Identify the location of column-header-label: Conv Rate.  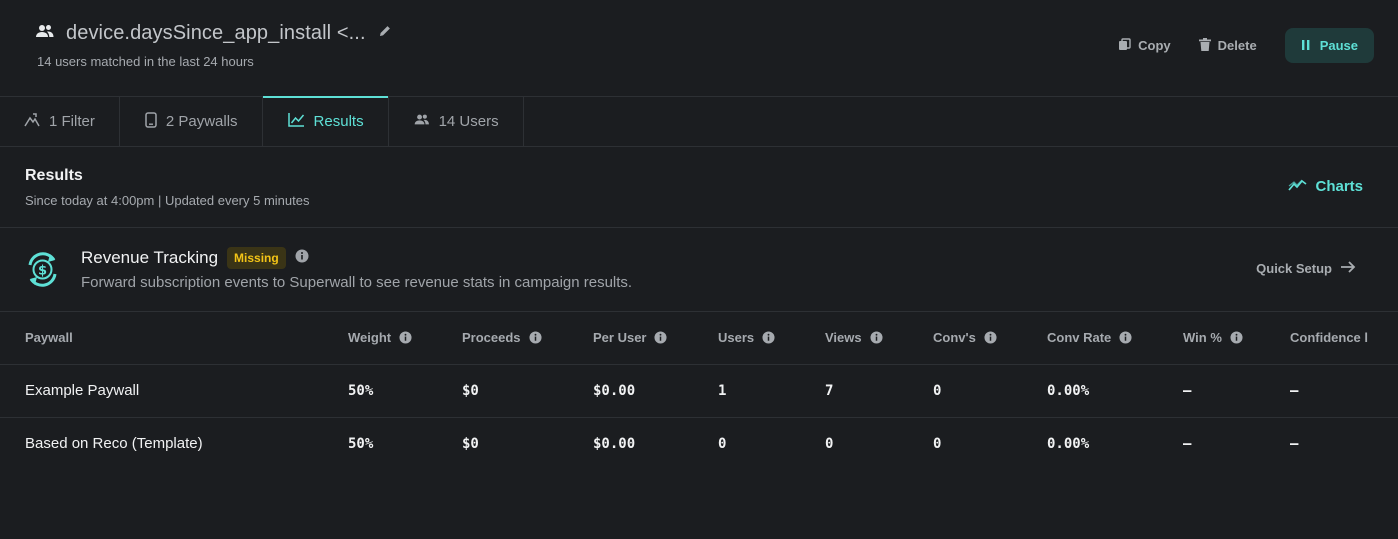
(1089, 337).